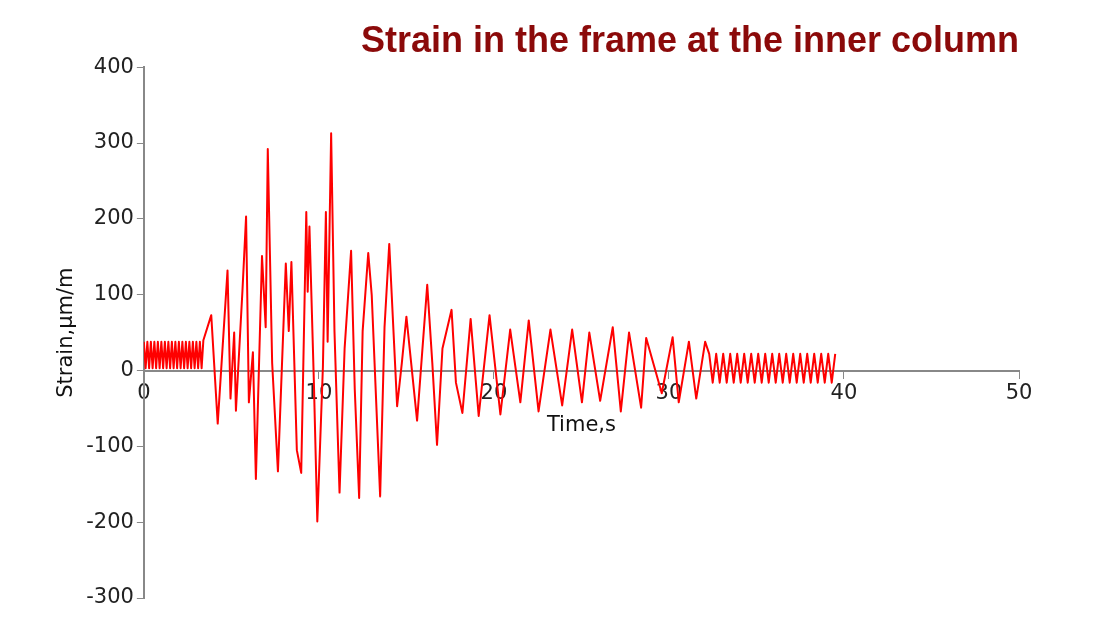  I want to click on x-tick-label: 50, so click(1019, 391).